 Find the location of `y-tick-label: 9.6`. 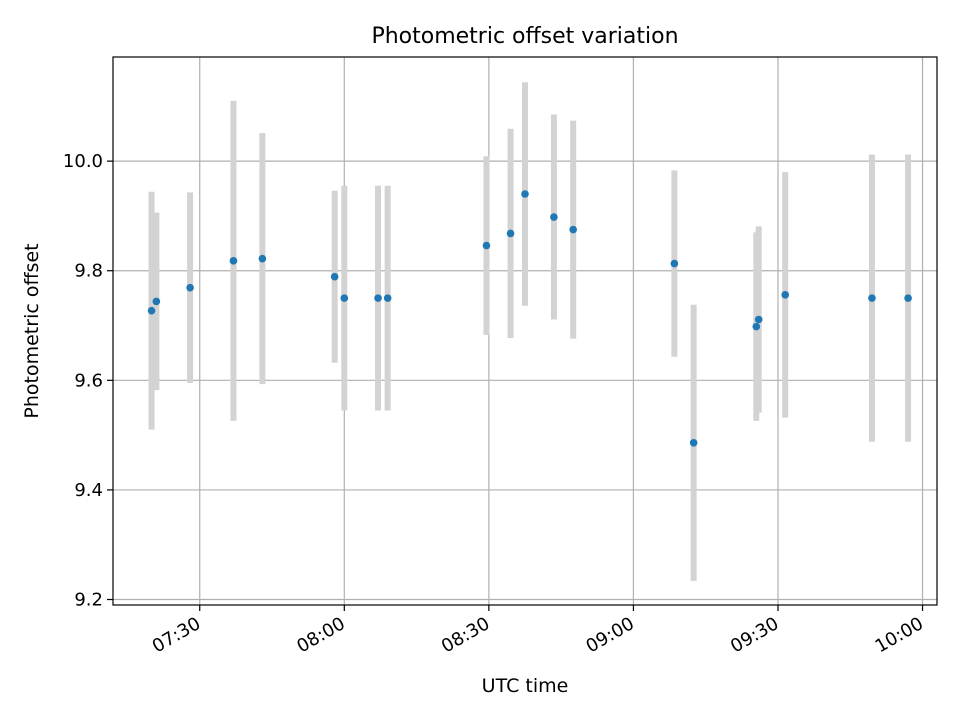

y-tick-label: 9.6 is located at coordinates (88, 380).